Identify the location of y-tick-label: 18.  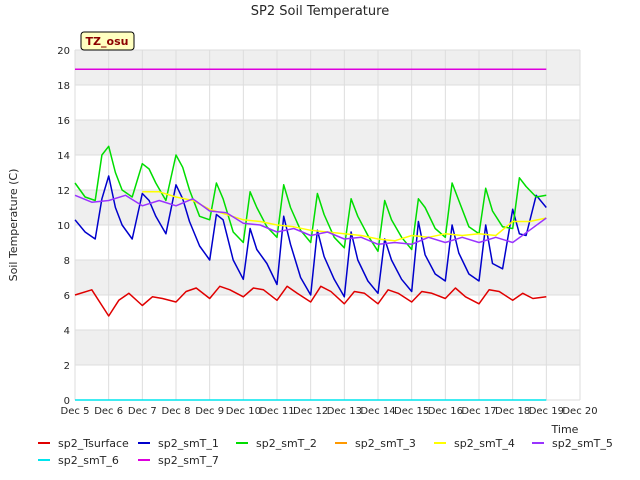
(63, 86).